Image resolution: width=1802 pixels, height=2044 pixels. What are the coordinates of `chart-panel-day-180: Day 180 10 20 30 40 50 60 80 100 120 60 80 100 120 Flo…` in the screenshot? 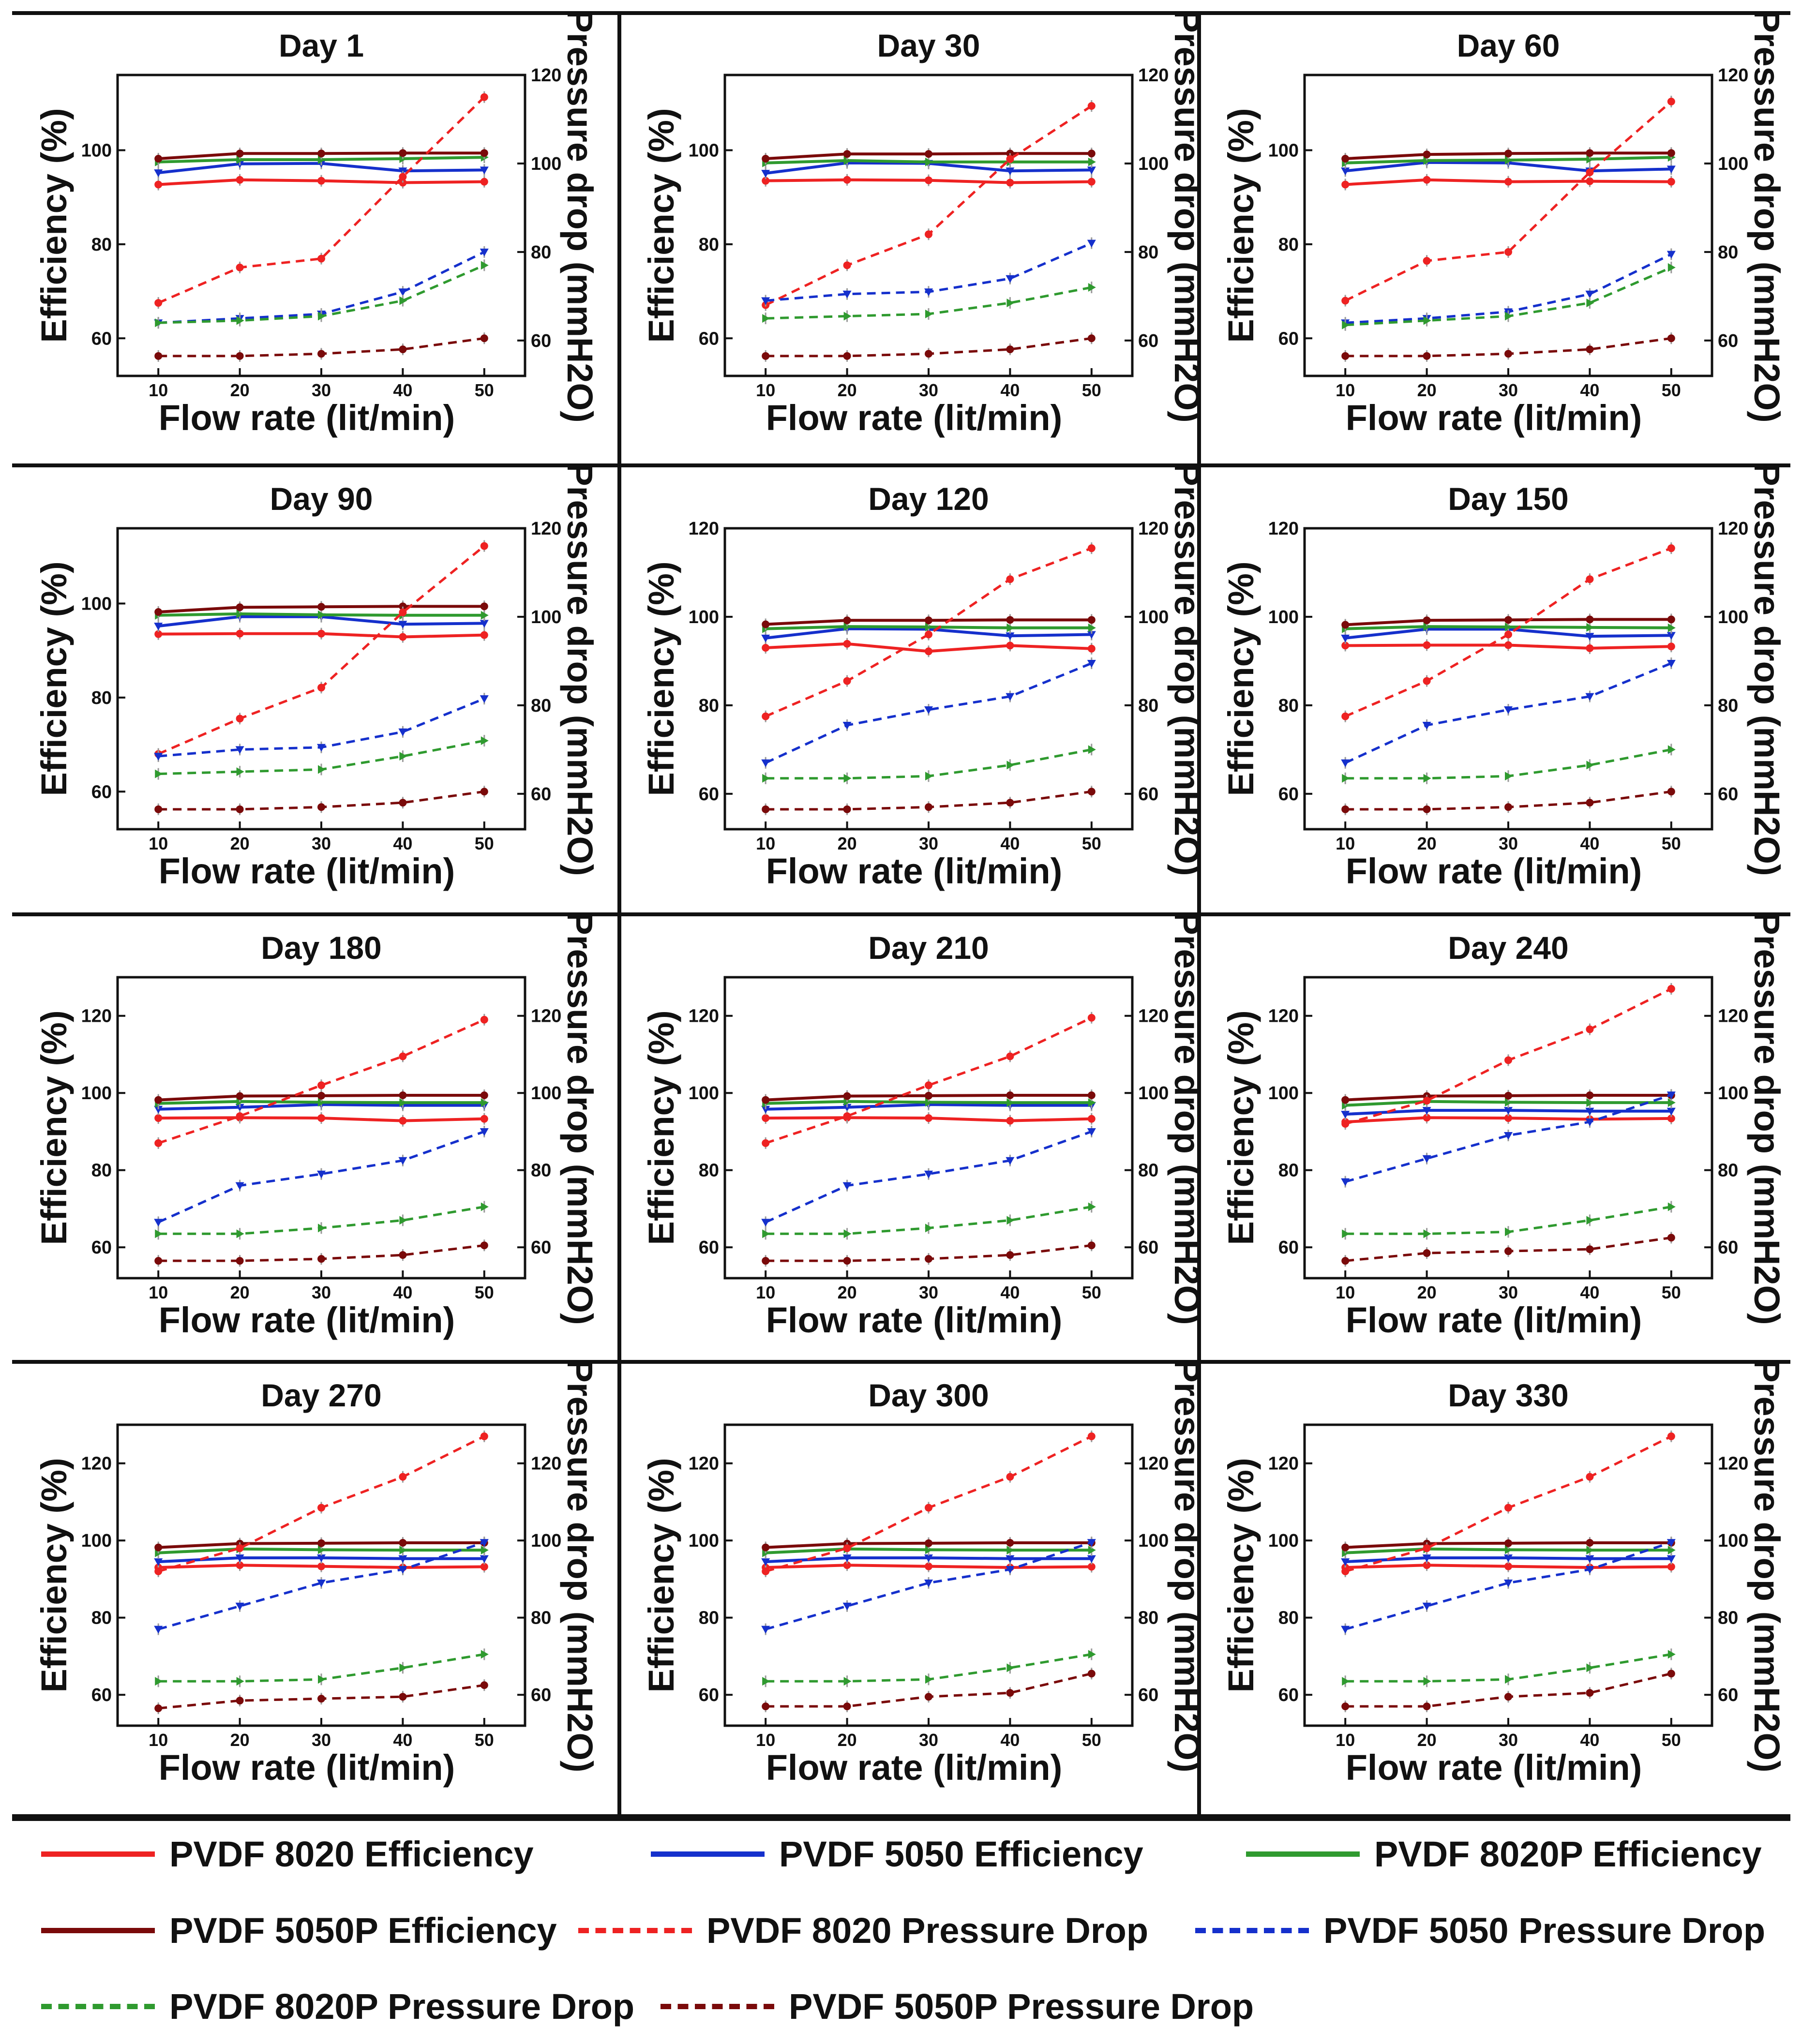 It's located at (317, 1125).